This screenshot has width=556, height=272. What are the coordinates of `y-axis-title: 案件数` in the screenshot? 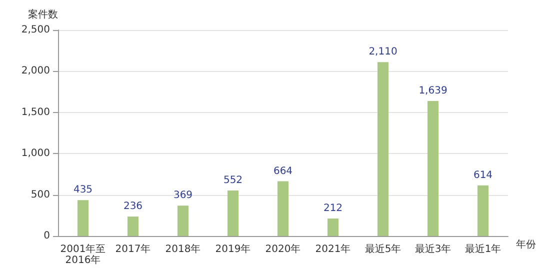 It's located at (43, 14).